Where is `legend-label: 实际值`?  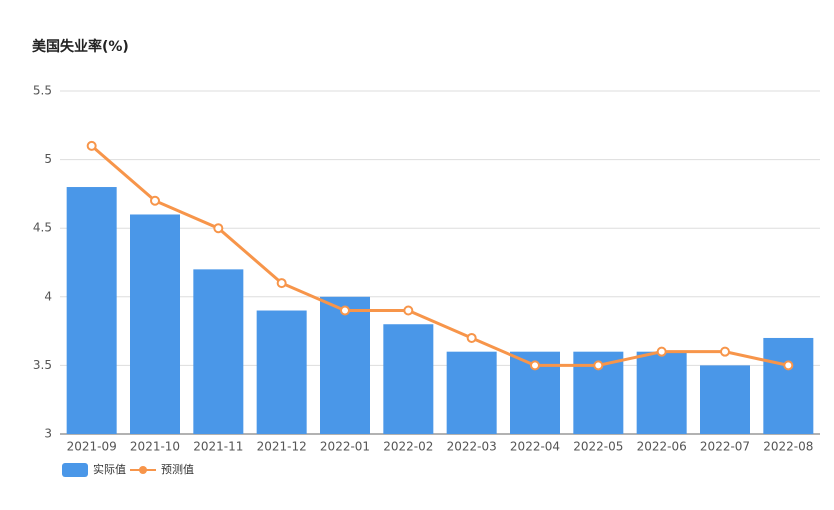
legend-label: 实际值 is located at coordinates (109, 469).